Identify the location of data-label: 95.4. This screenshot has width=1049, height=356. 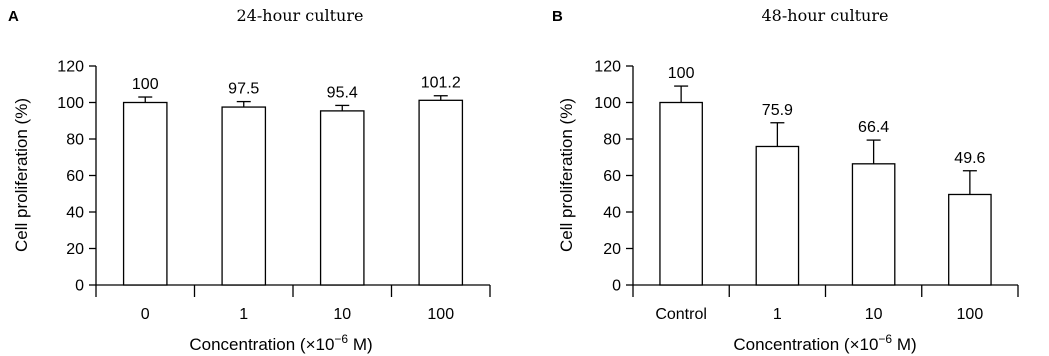
(342, 92).